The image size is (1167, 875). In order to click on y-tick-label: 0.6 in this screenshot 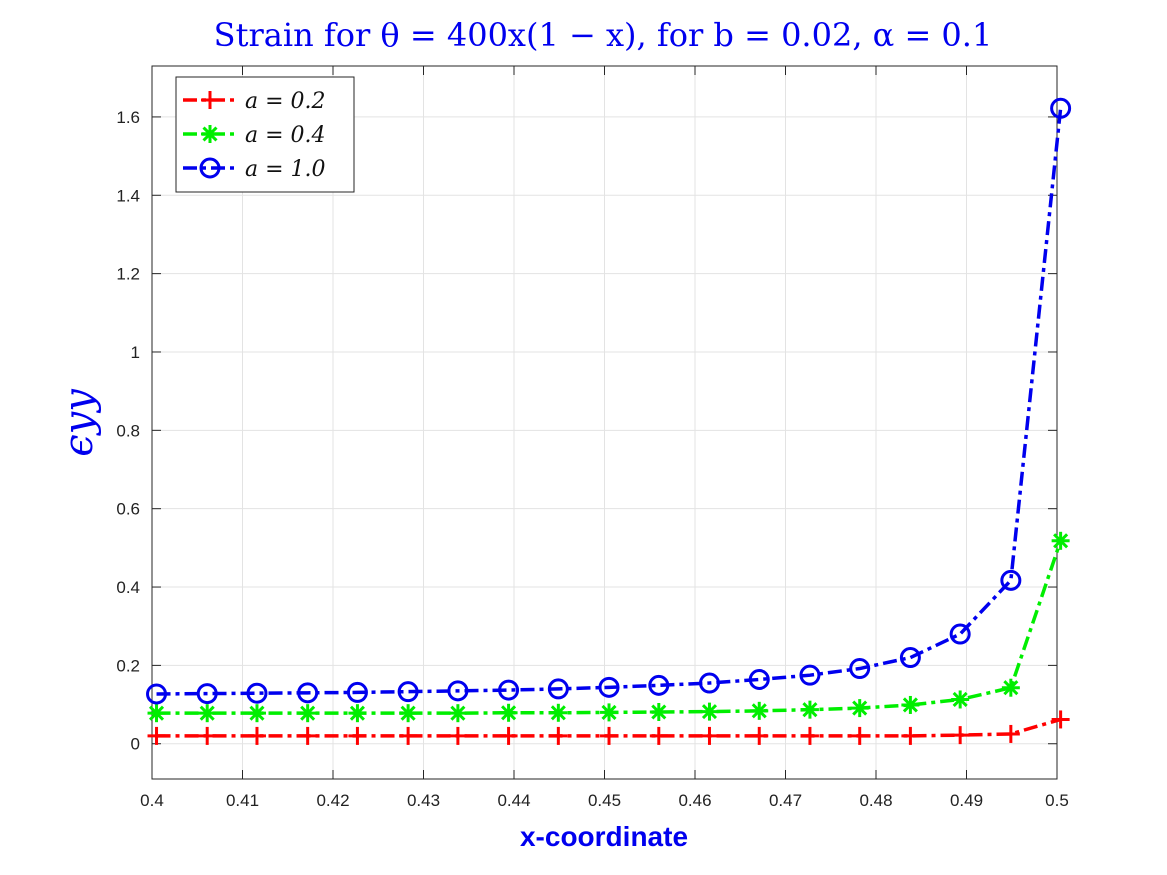, I will do `click(128, 509)`.